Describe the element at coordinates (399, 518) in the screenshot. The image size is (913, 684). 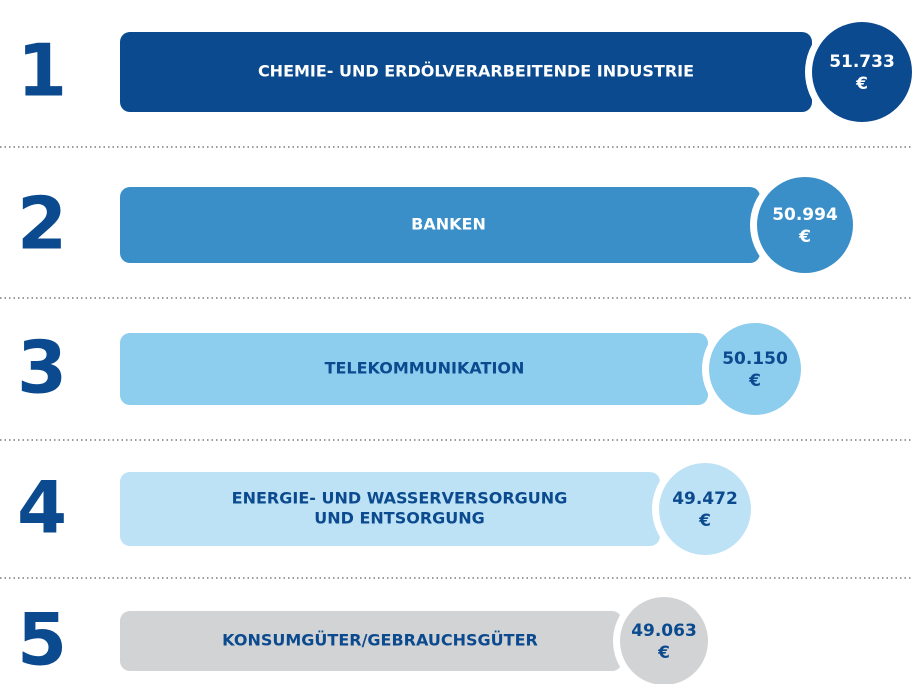
I see `bar-label: UND ENTSORGUNG` at that location.